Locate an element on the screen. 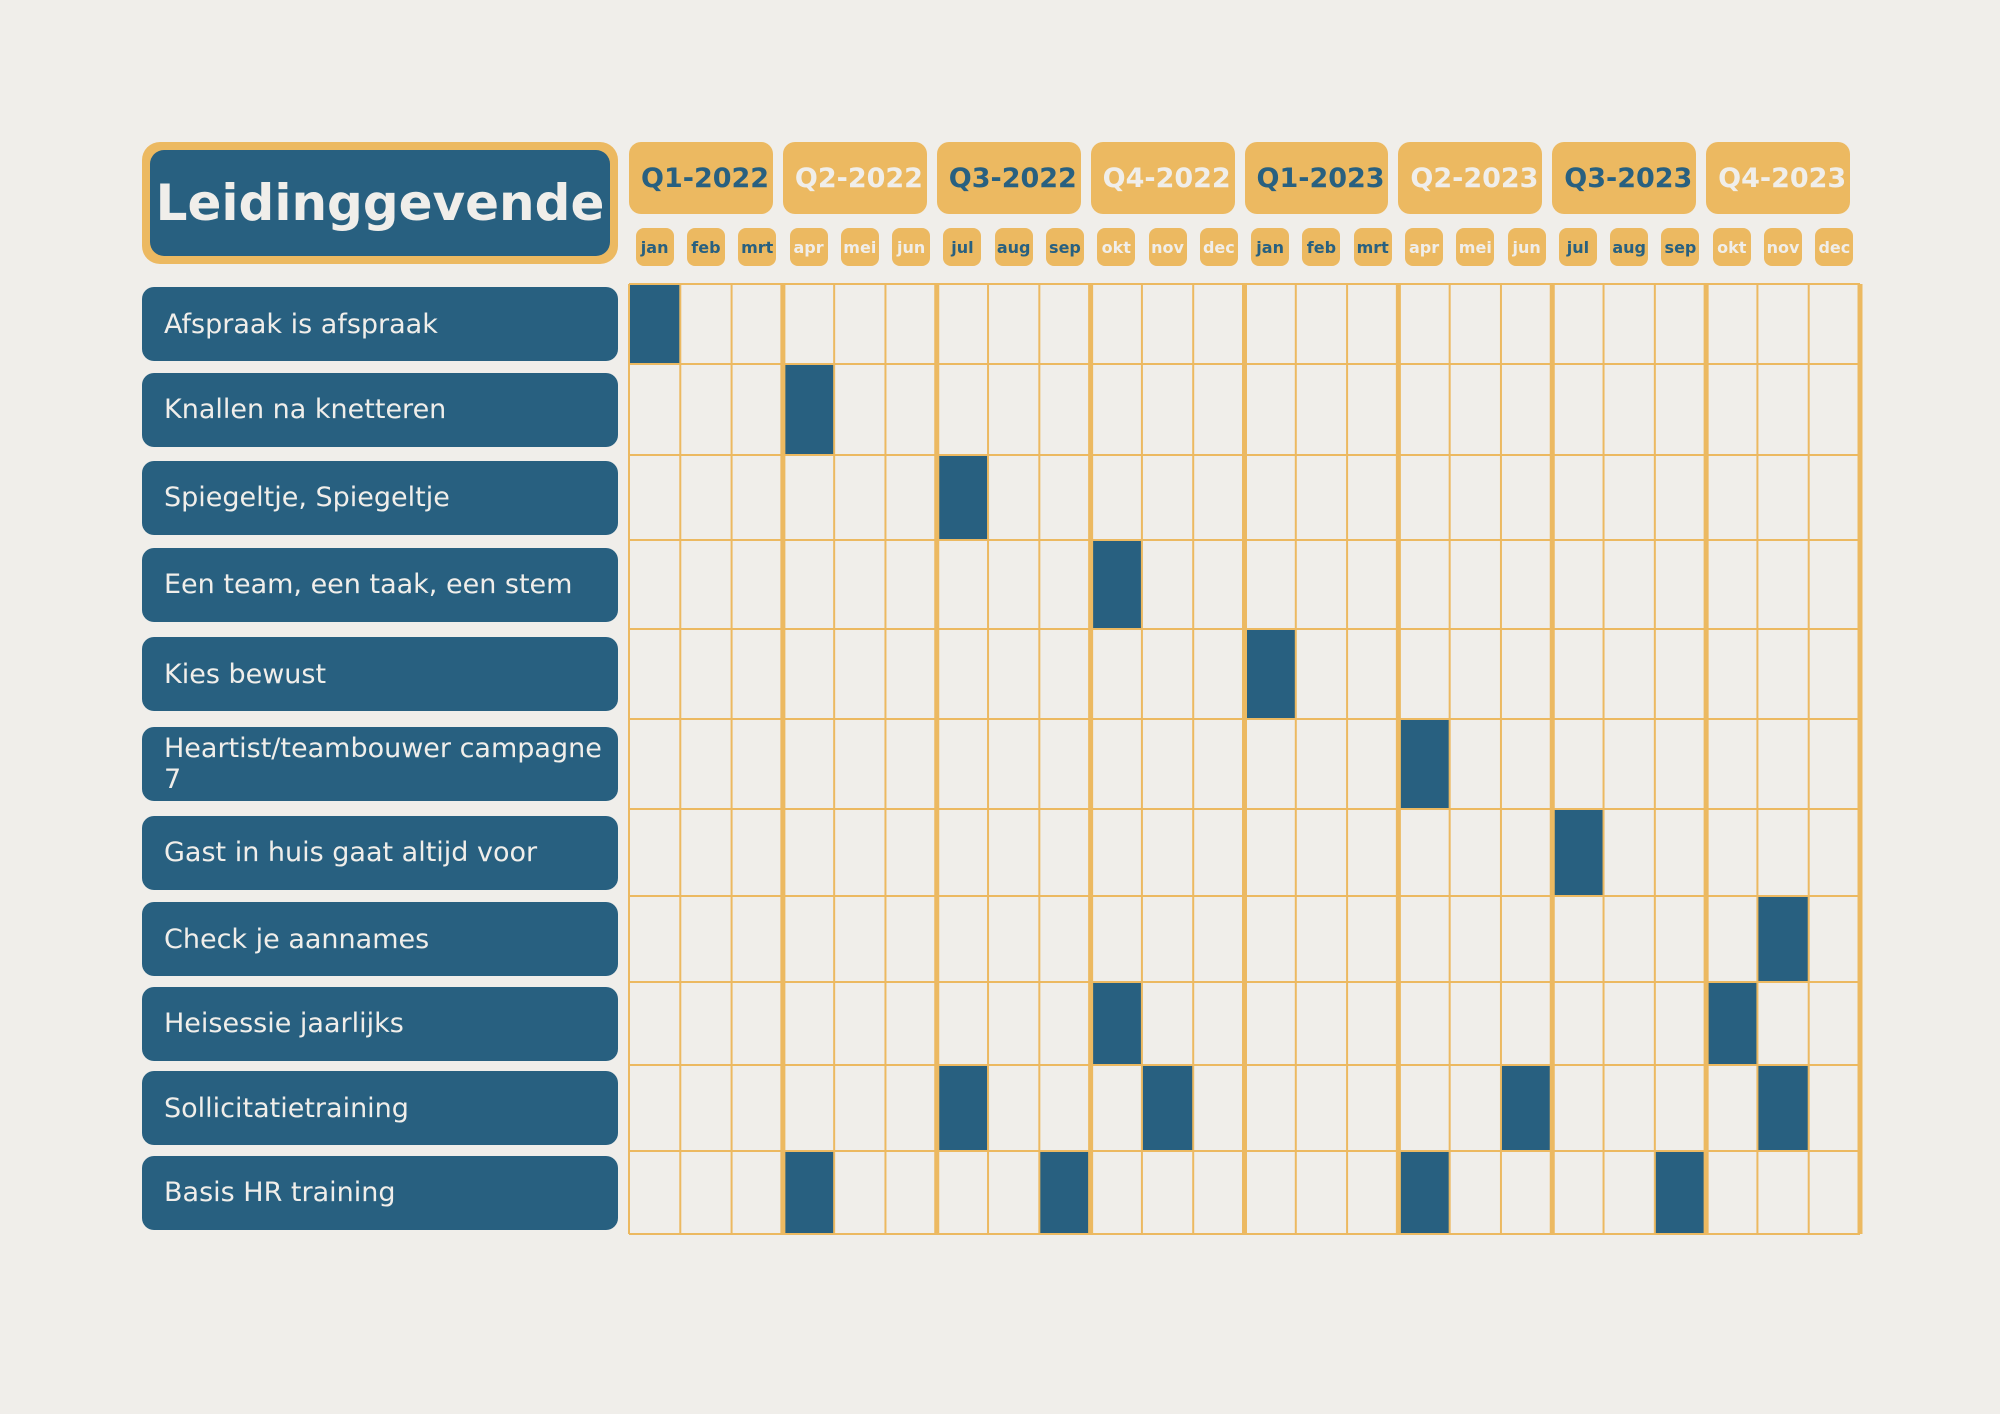 The height and width of the screenshot is (1414, 2000). quarter-label: Q1-2022 is located at coordinates (701, 178).